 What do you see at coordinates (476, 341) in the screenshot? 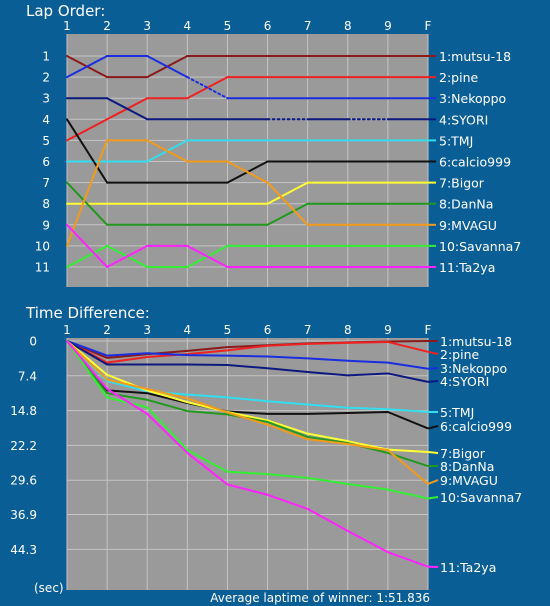
I see `time-series-label: 1:mutsu-18` at bounding box center [476, 341].